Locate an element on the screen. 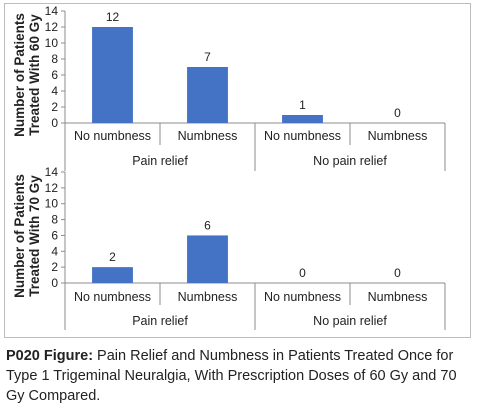 The image size is (477, 412). chart1-y-tick-label: 2 is located at coordinates (54, 107).